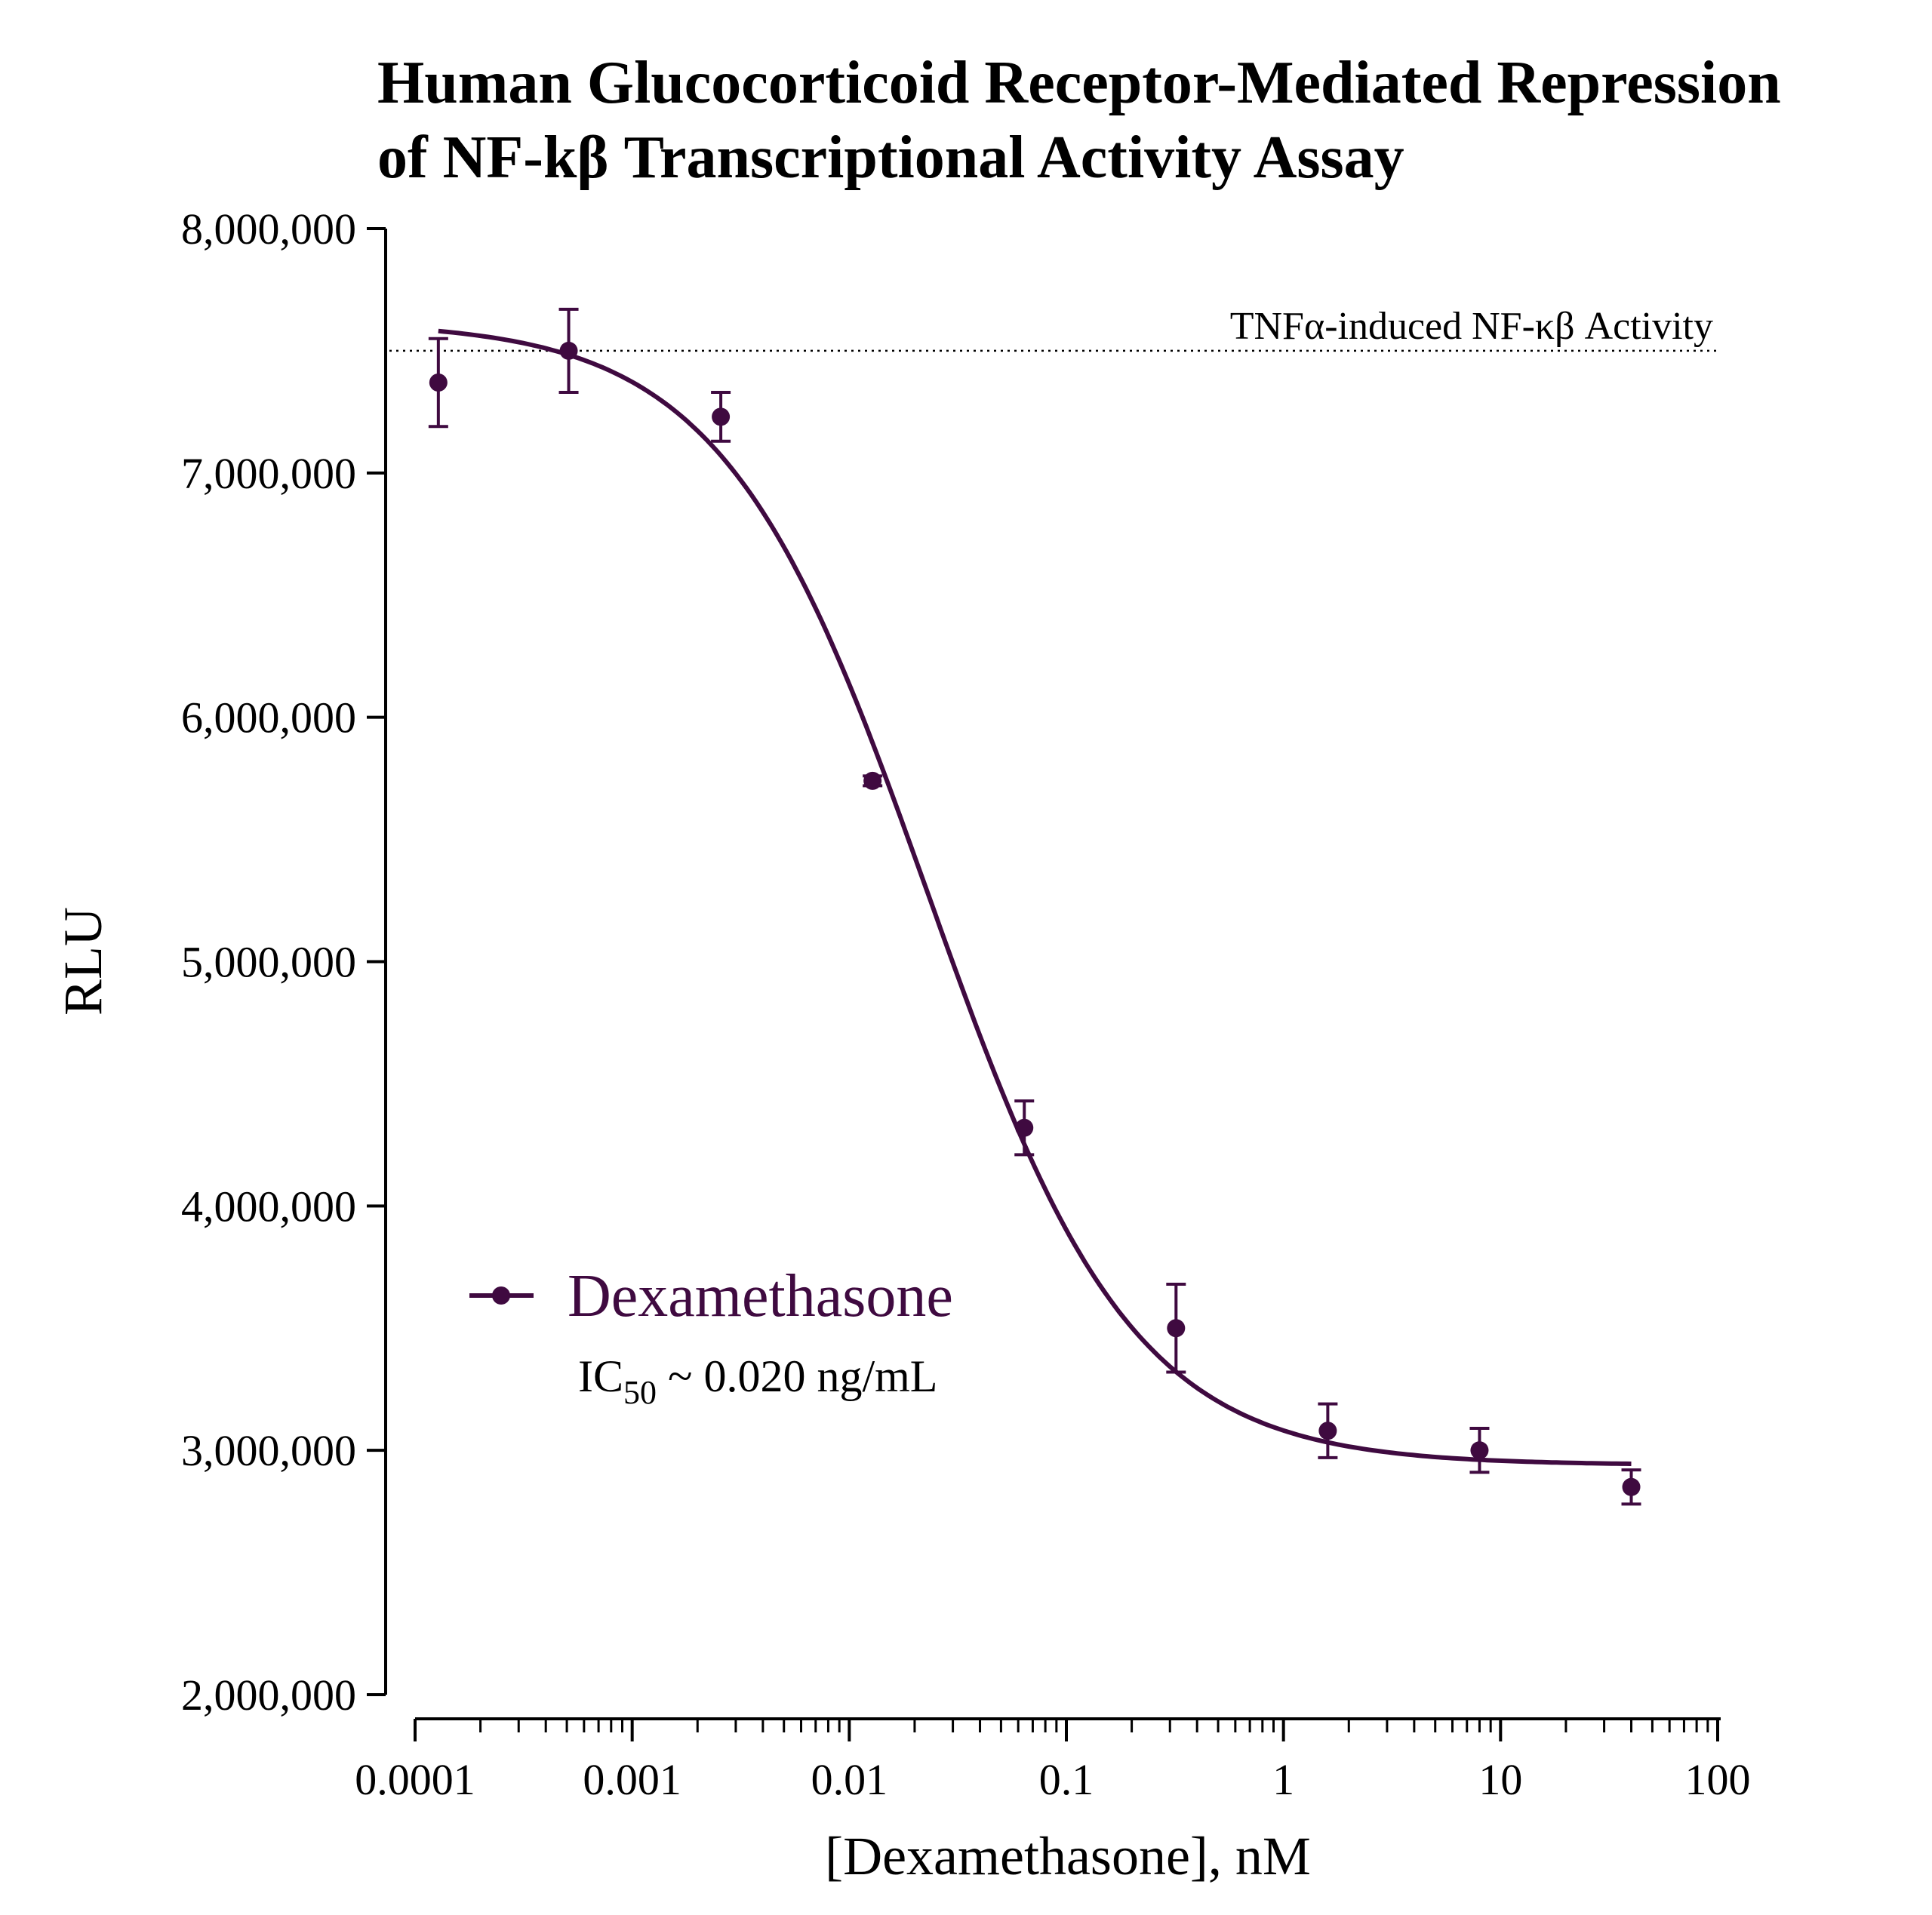 This screenshot has width=1932, height=1915. What do you see at coordinates (1068, 1856) in the screenshot?
I see `x-axis-label: [Dexamethasone], nM` at bounding box center [1068, 1856].